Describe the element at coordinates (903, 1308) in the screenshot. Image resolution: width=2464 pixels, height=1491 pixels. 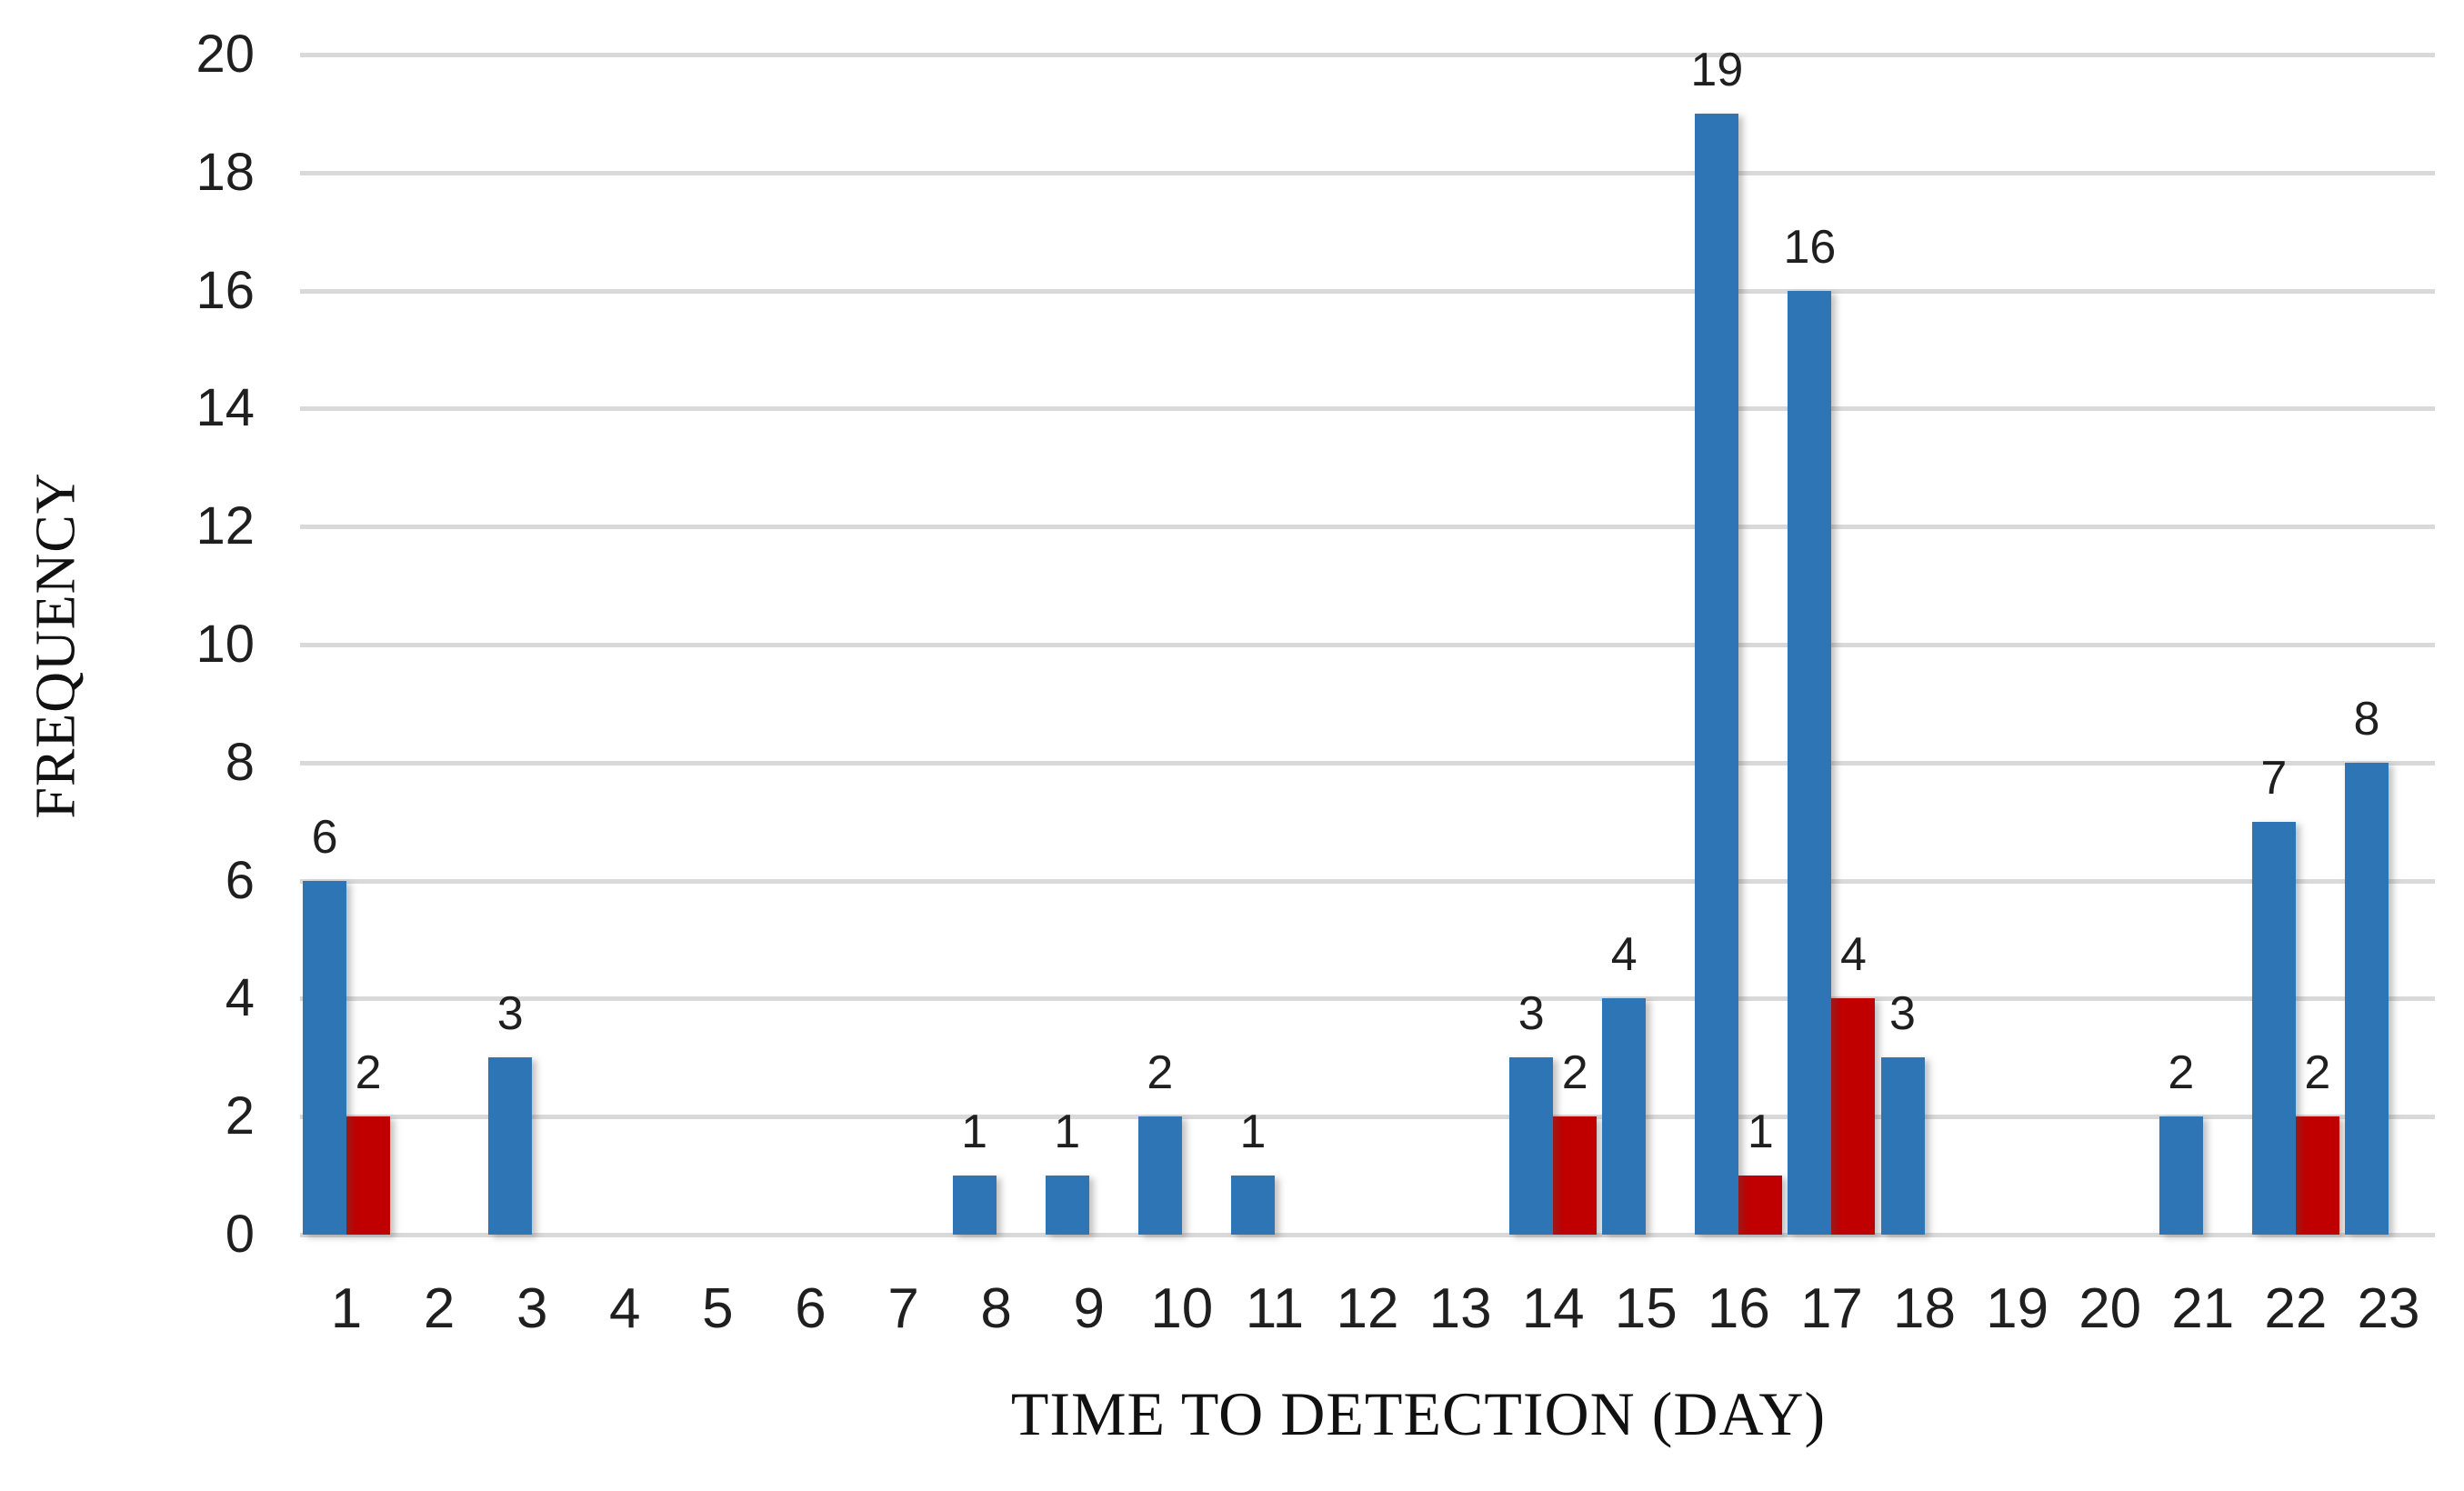
I see `x-tick-label: 7` at that location.